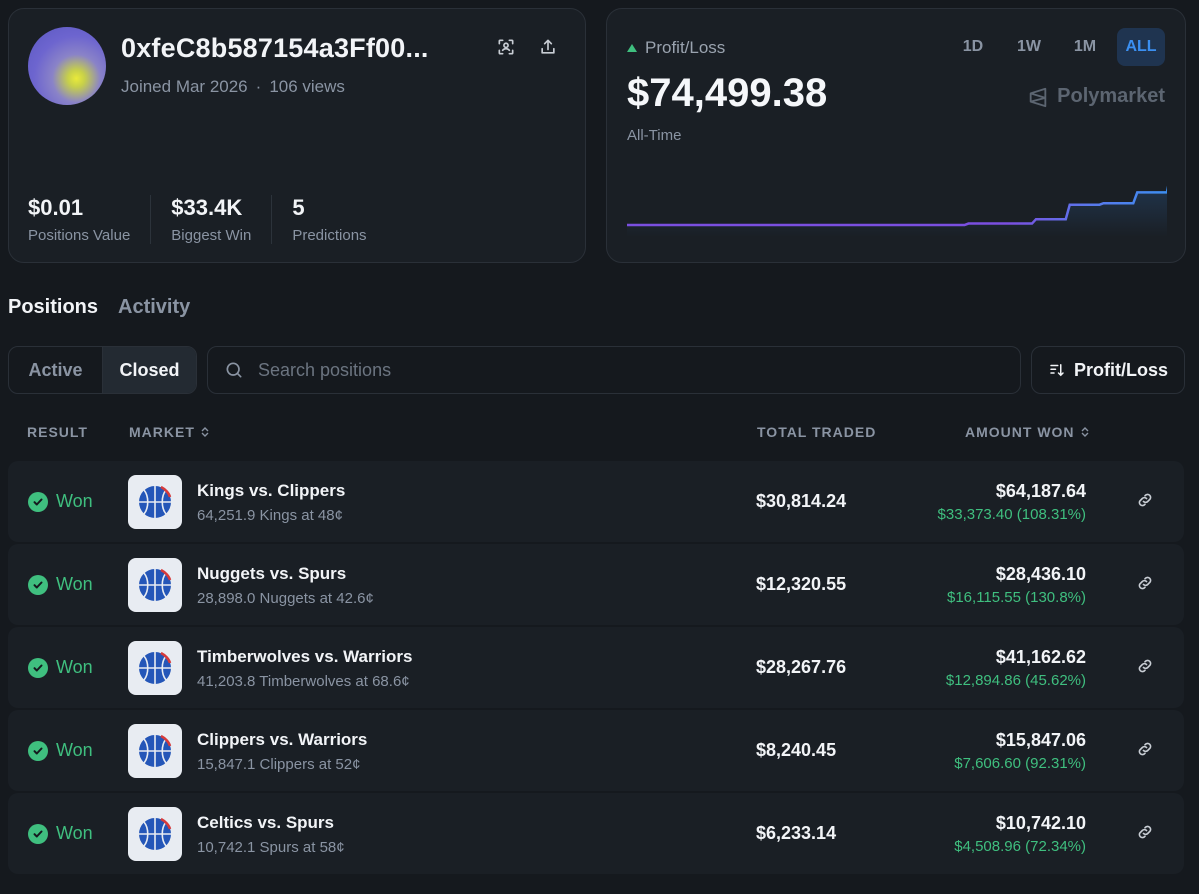  Describe the element at coordinates (90, 219) in the screenshot. I see `stat-positions-value: $0.01 Positions Value` at that location.